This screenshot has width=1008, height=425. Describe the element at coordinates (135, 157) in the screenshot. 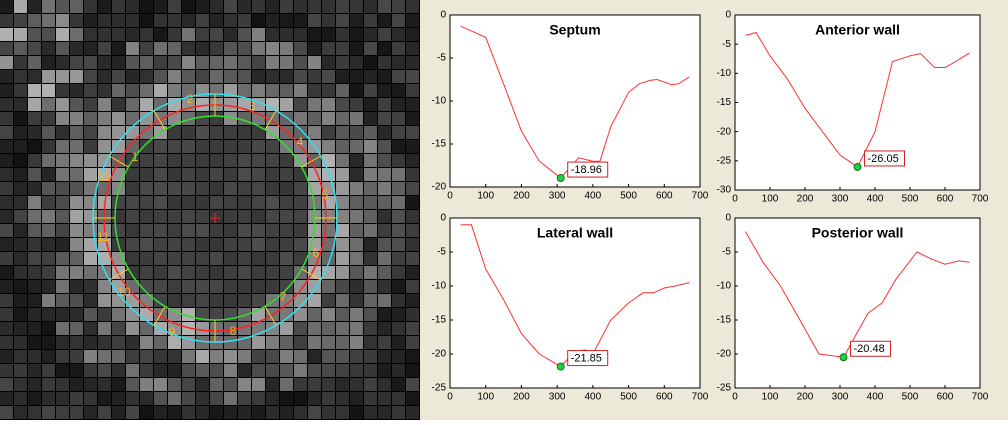

I see `segment-label: 1` at that location.